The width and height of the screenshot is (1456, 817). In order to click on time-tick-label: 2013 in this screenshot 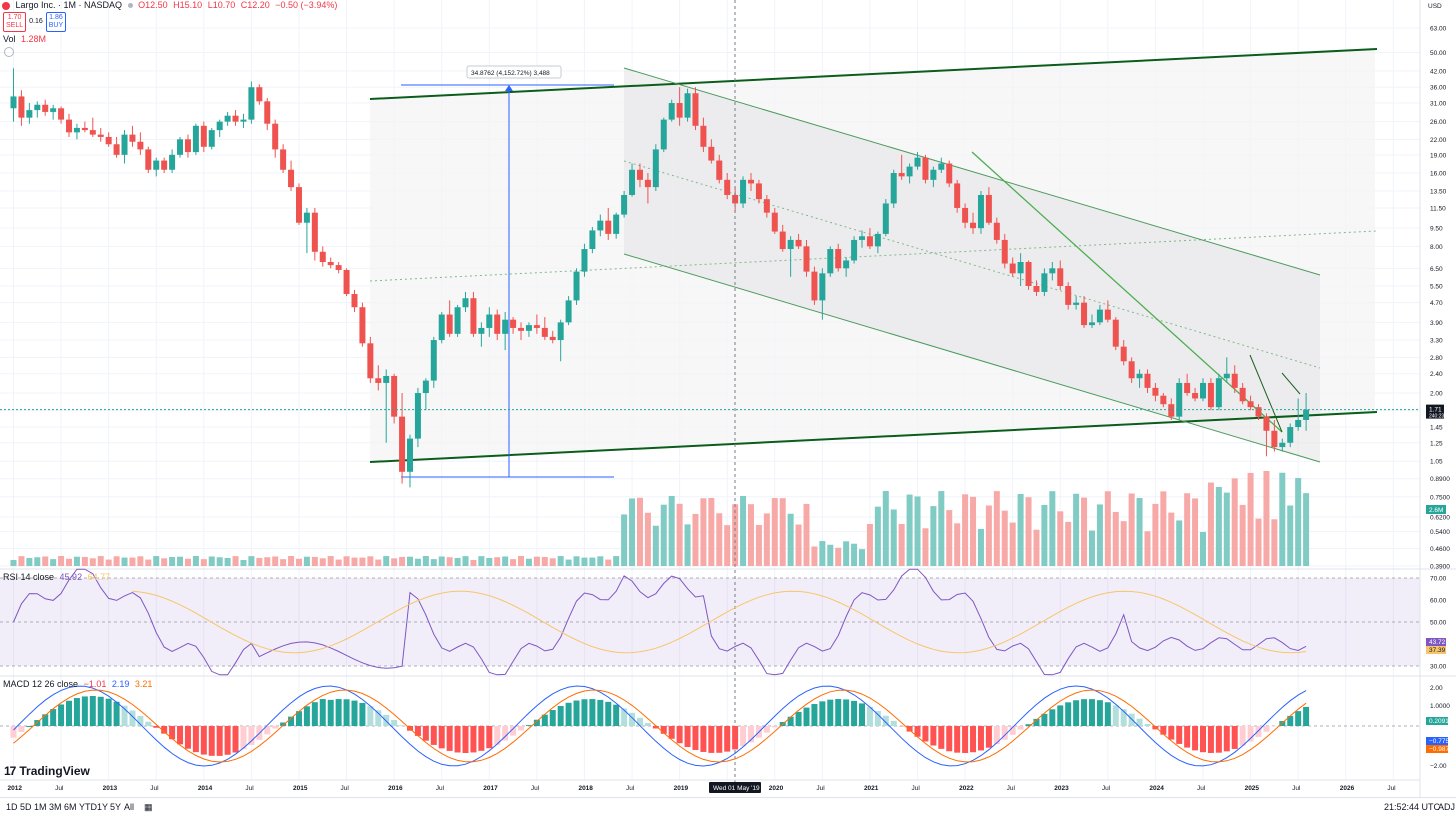, I will do `click(110, 788)`.